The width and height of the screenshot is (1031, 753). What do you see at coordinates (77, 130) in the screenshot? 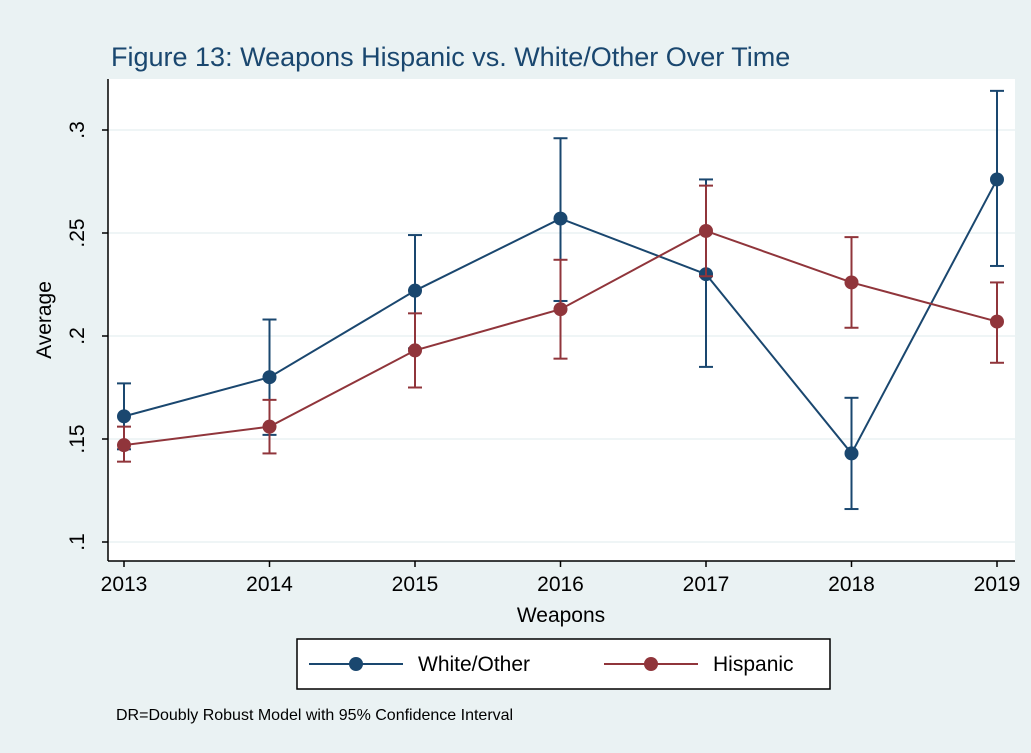
I see `y-tick-label-4: .3` at bounding box center [77, 130].